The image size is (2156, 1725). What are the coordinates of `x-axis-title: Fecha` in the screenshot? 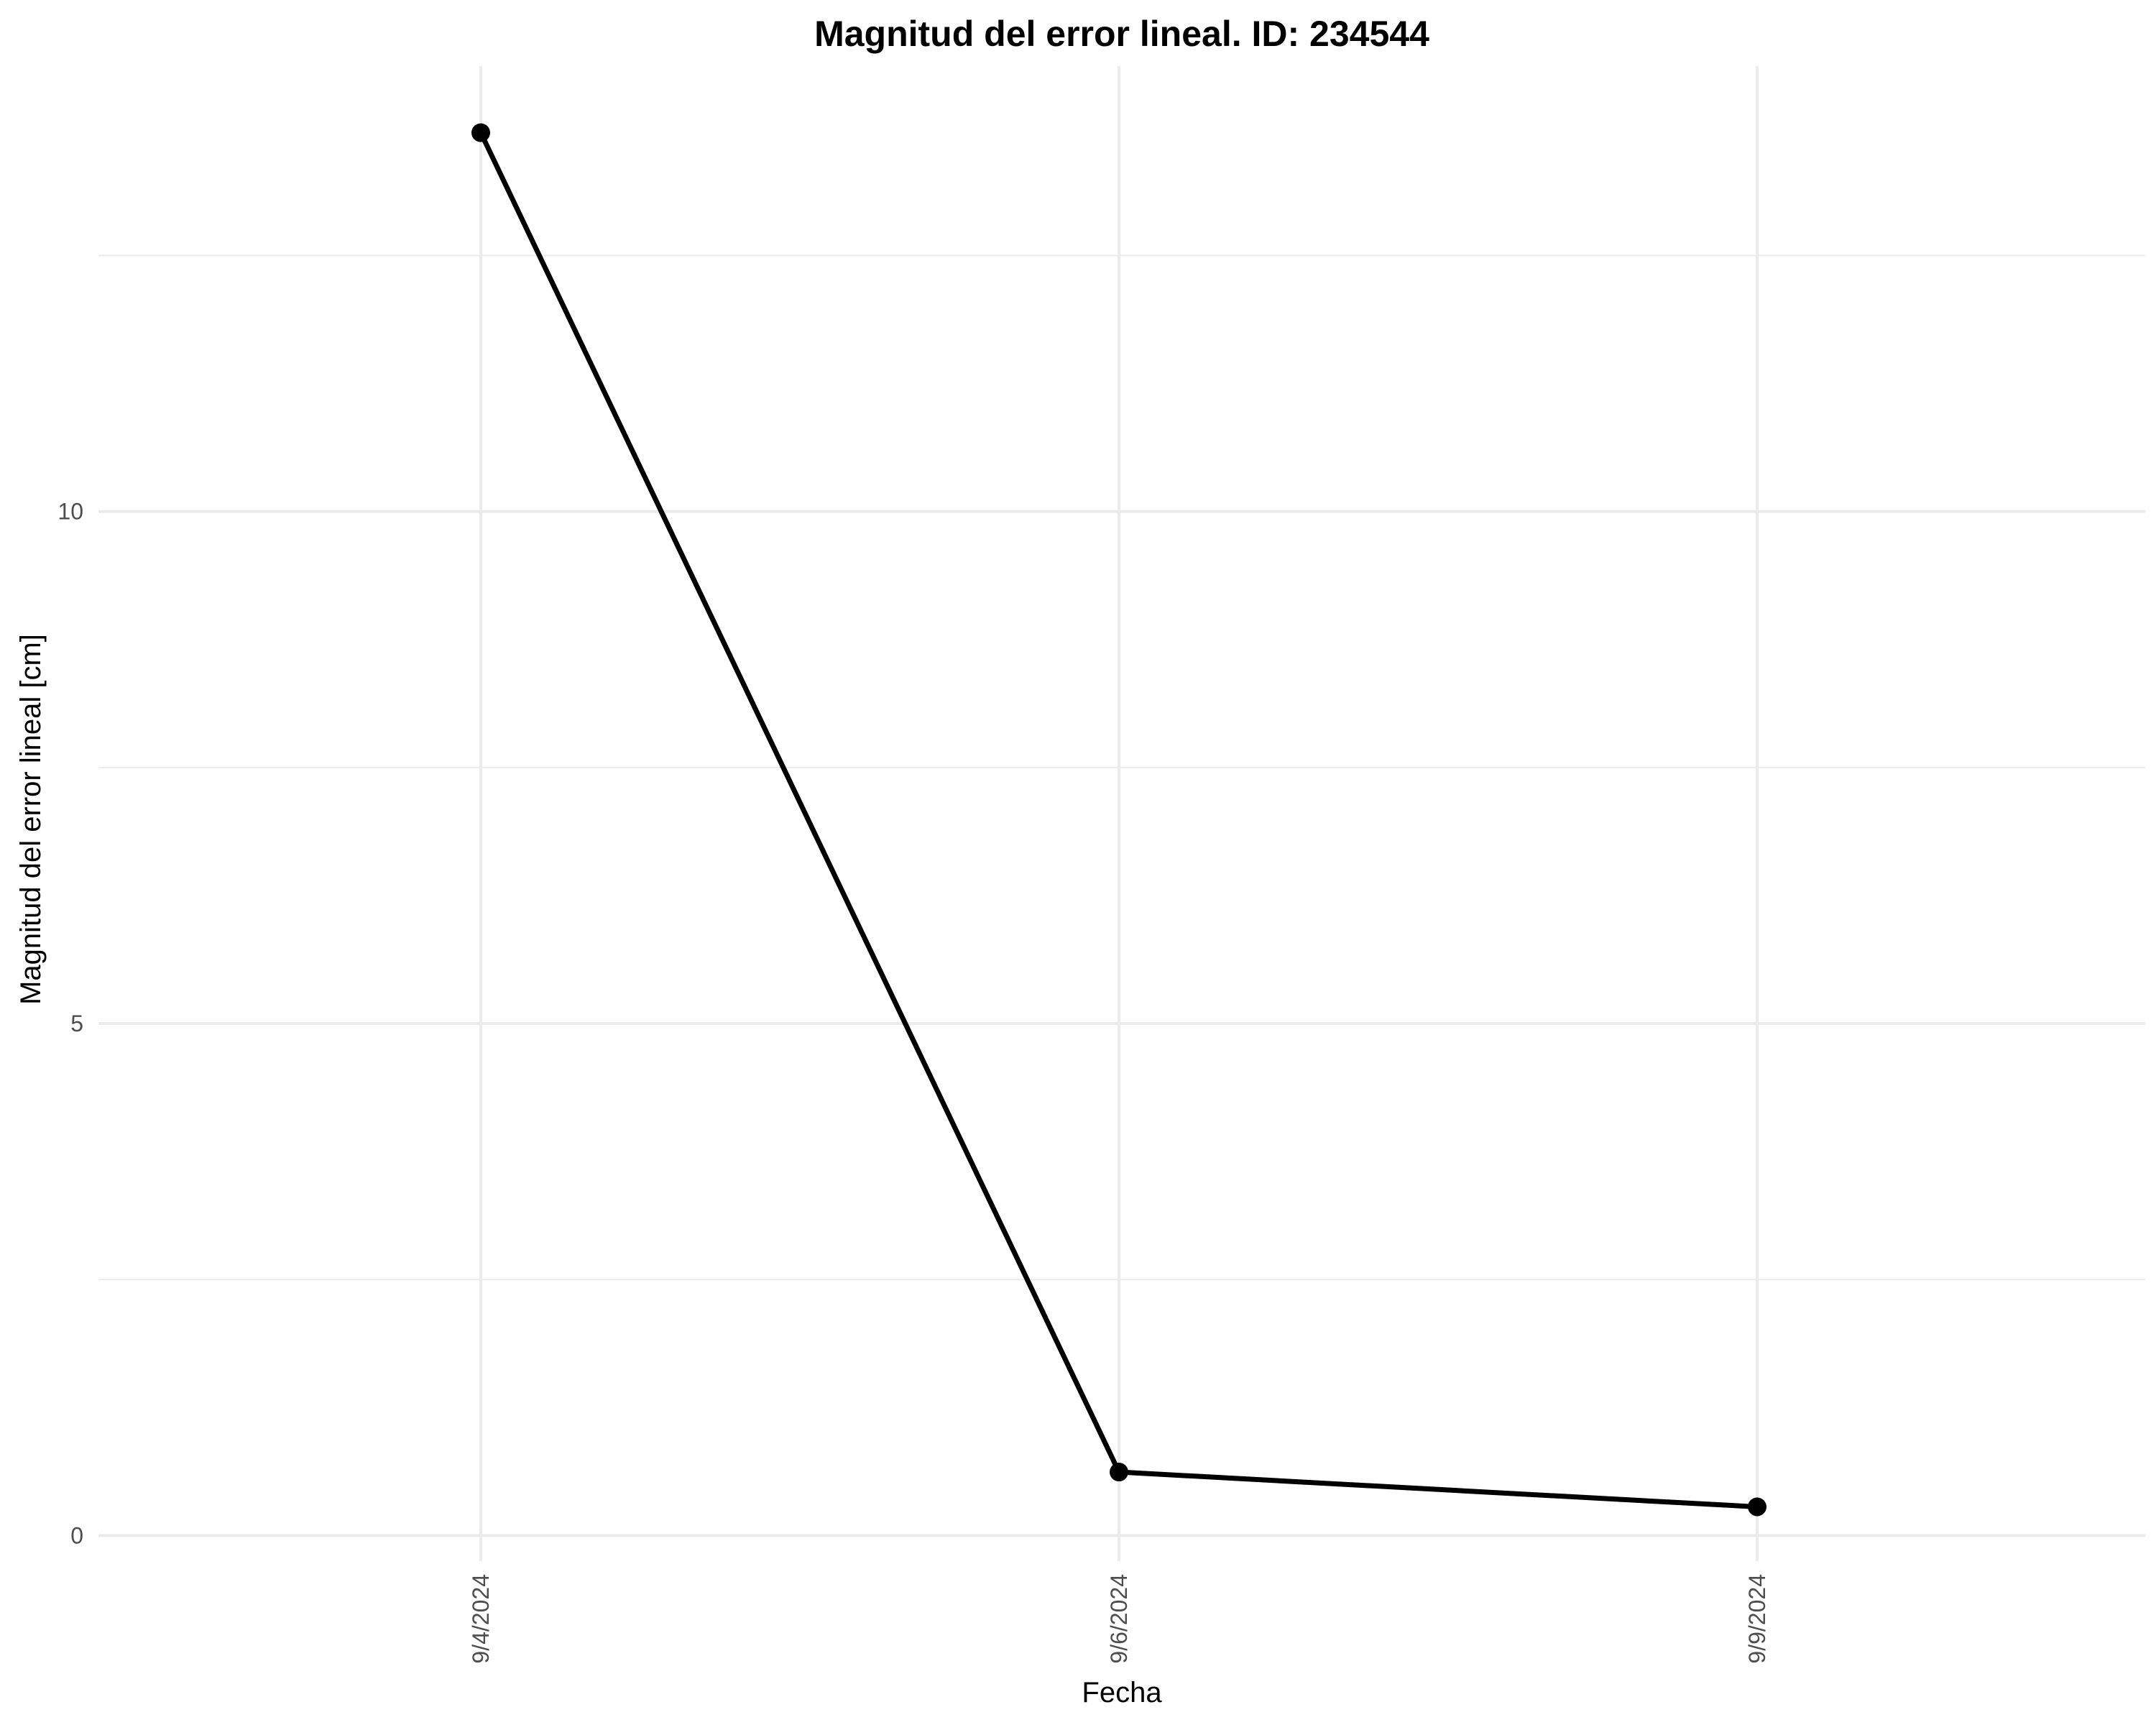 It's located at (1122, 1692).